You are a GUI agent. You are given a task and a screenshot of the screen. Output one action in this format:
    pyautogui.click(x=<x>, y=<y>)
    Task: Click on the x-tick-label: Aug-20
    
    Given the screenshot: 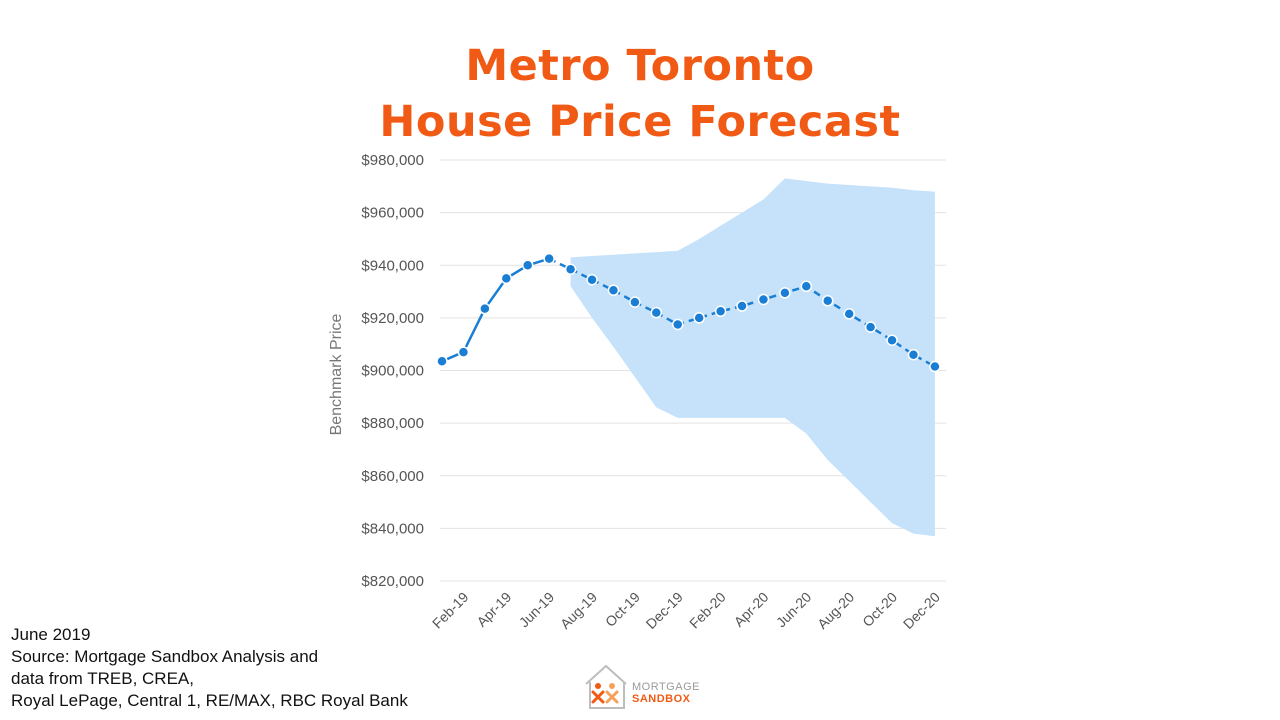 What is the action you would take?
    pyautogui.click(x=835, y=610)
    